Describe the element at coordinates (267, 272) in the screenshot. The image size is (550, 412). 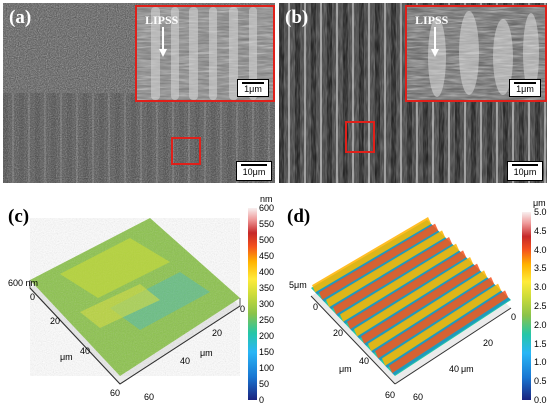
I see `colorbar-tick: 400` at that location.